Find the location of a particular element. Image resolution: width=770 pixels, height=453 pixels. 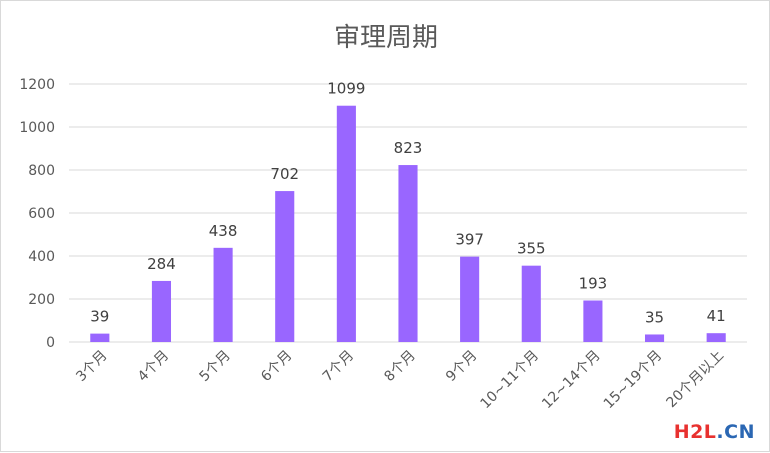

x-tick-label: 7个月 is located at coordinates (338, 366).